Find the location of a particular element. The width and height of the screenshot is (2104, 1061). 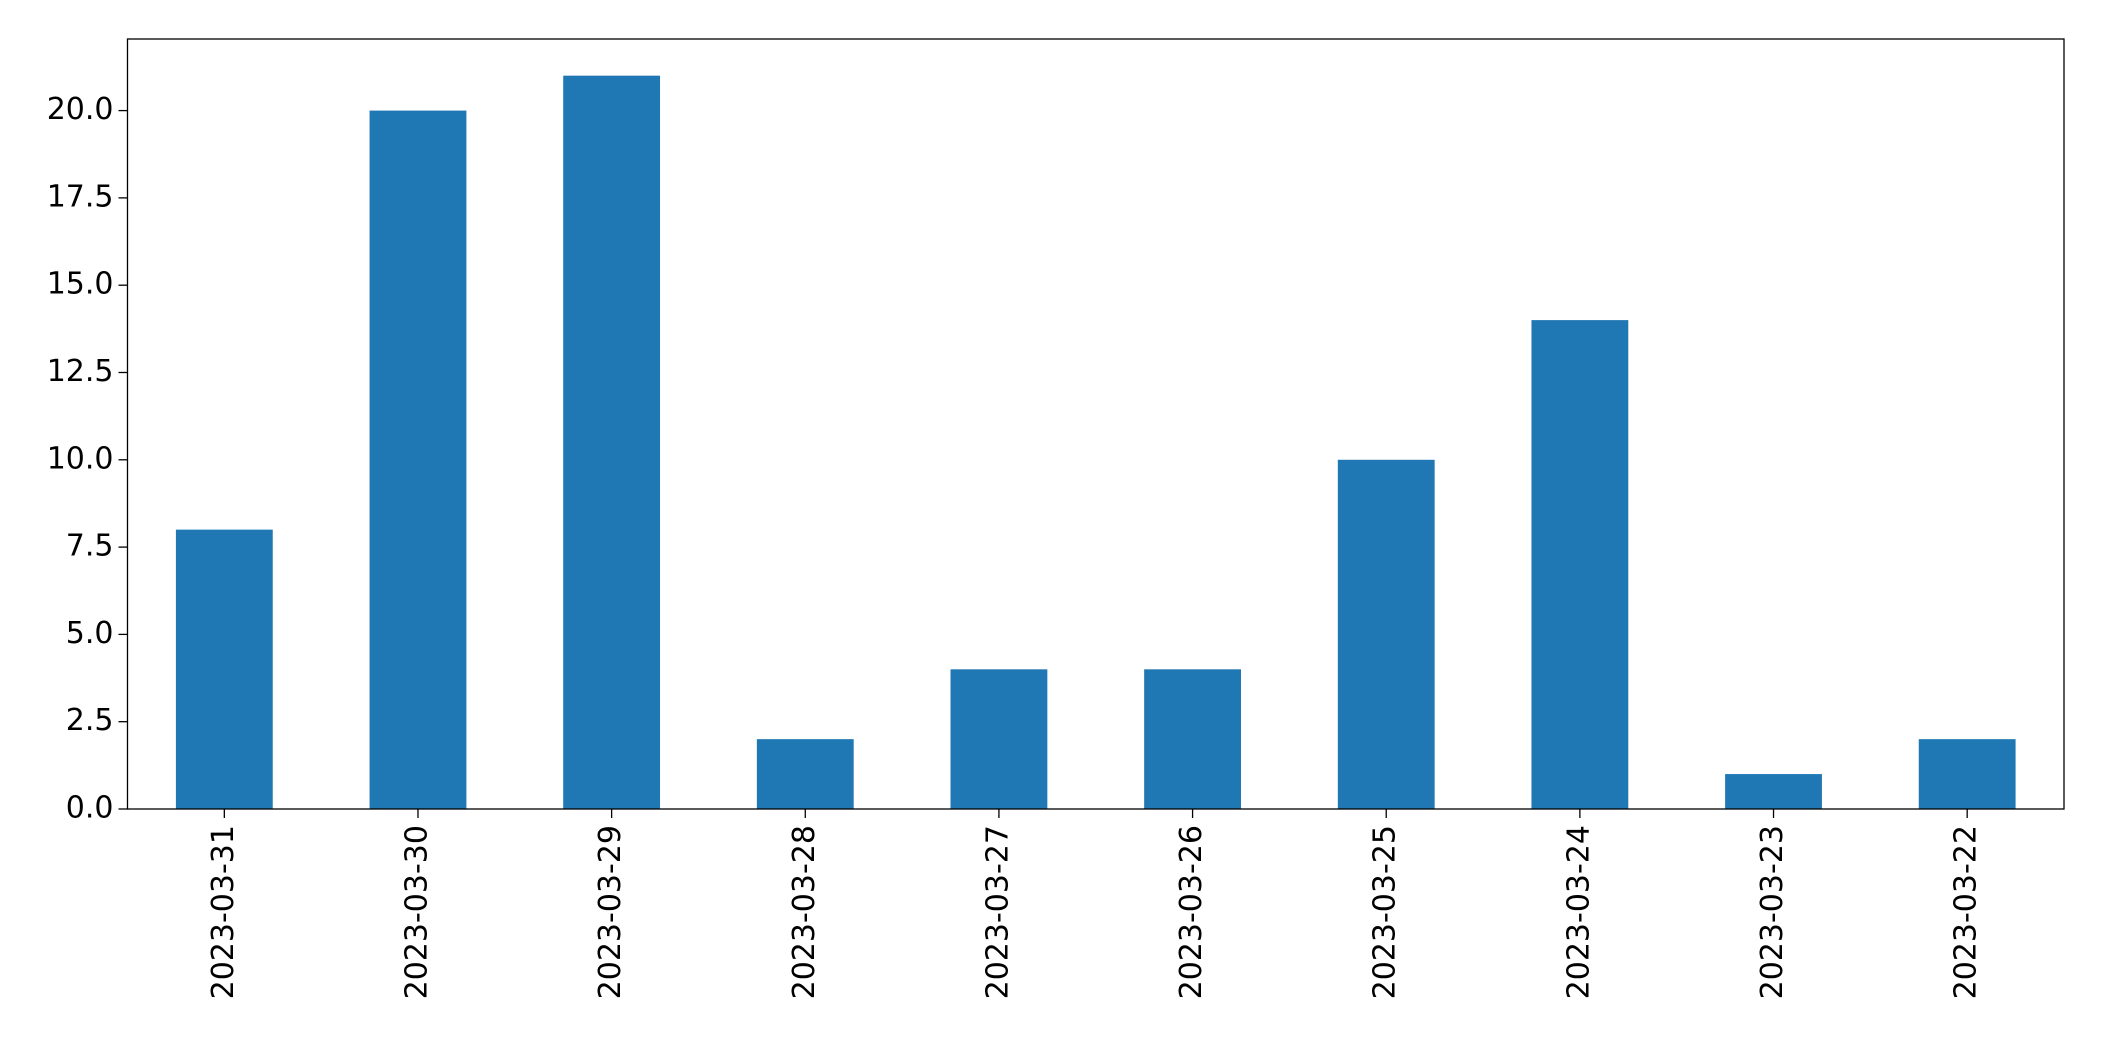

x-tick-label: 2023-03-22 is located at coordinates (1966, 912).